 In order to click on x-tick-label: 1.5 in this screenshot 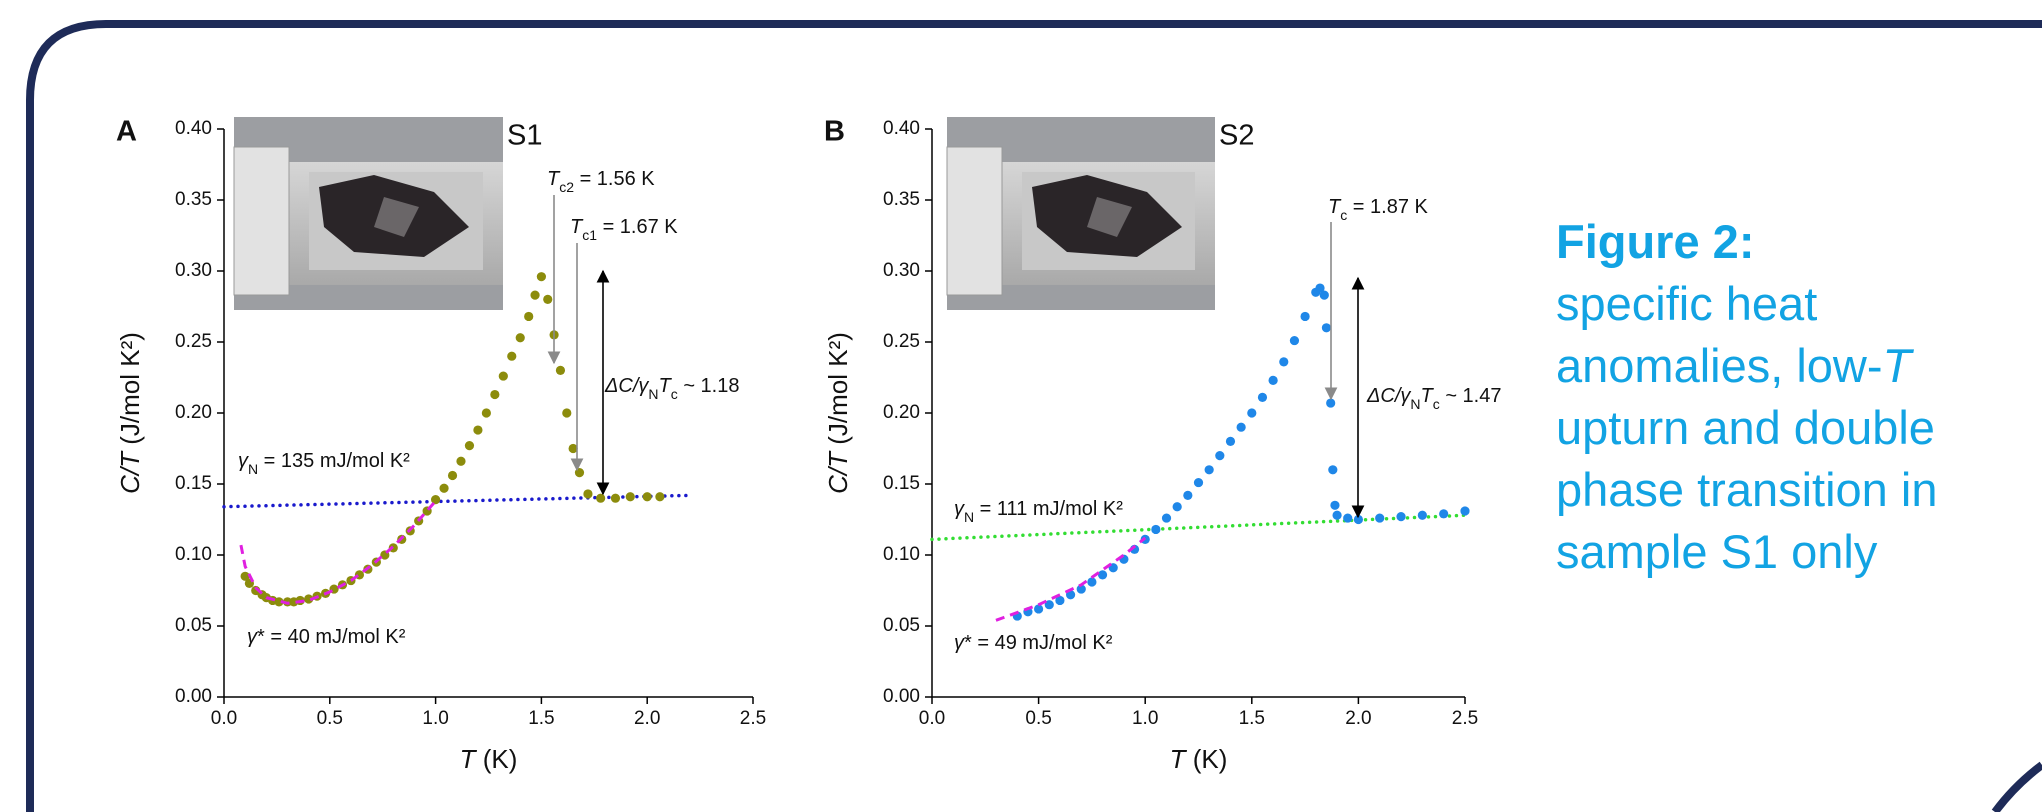, I will do `click(1252, 718)`.